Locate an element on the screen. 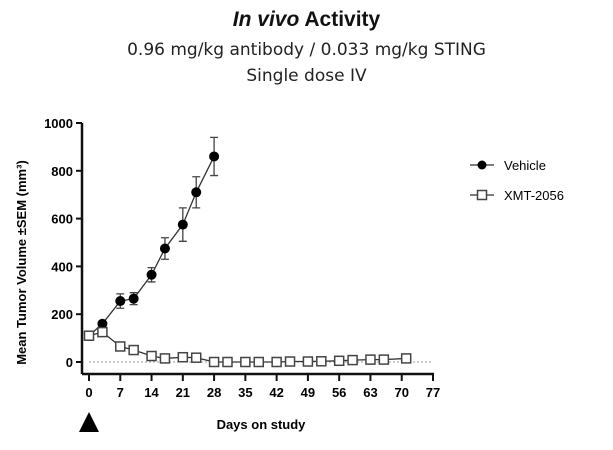  x-tick-label: 14 is located at coordinates (151, 392).